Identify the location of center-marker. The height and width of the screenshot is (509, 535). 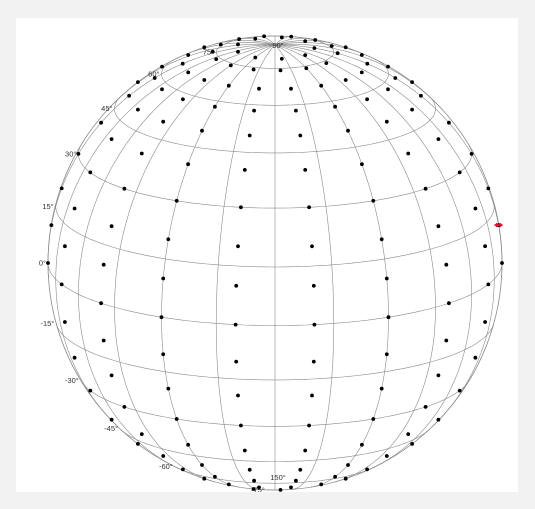
(498, 225).